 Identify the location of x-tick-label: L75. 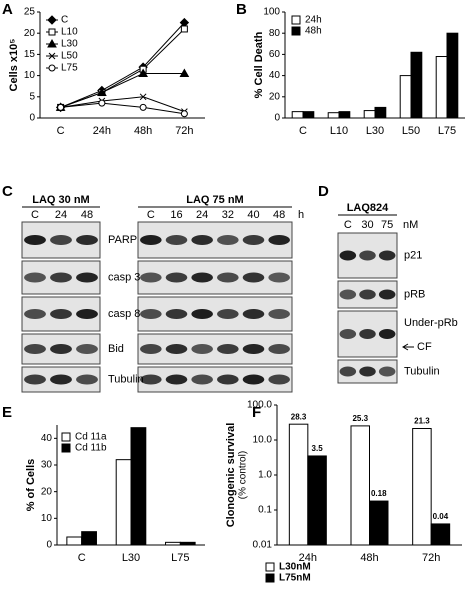
(180, 558).